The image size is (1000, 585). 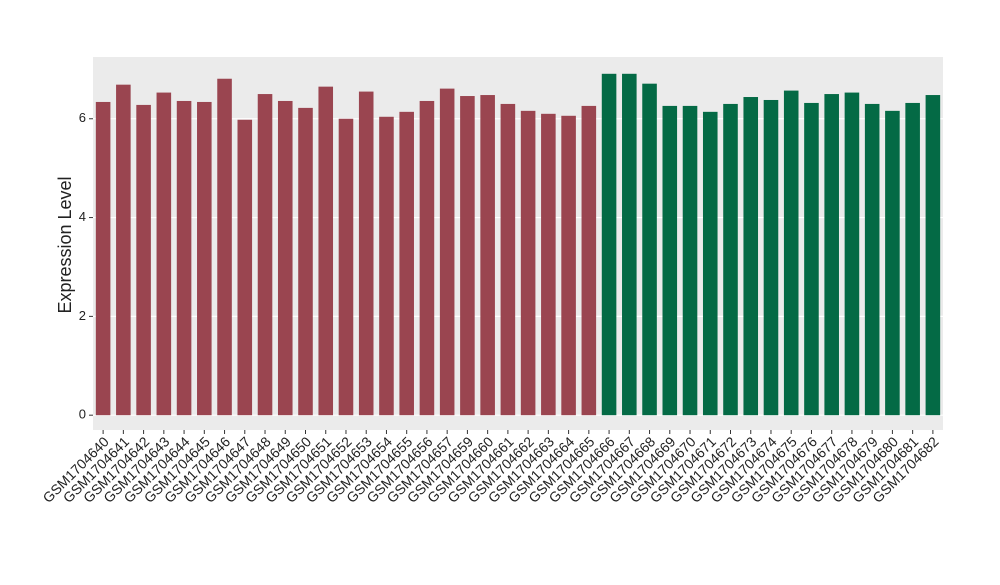 What do you see at coordinates (82, 216) in the screenshot?
I see `y-tick-label: 4` at bounding box center [82, 216].